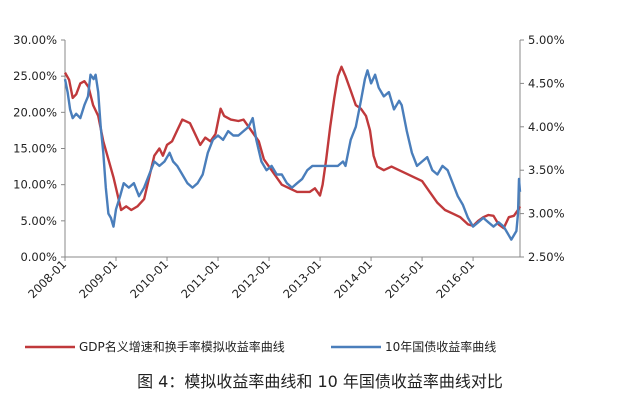 The image size is (640, 404). Describe the element at coordinates (35, 40) in the screenshot. I see `left-tick-label: 30.00%` at that location.